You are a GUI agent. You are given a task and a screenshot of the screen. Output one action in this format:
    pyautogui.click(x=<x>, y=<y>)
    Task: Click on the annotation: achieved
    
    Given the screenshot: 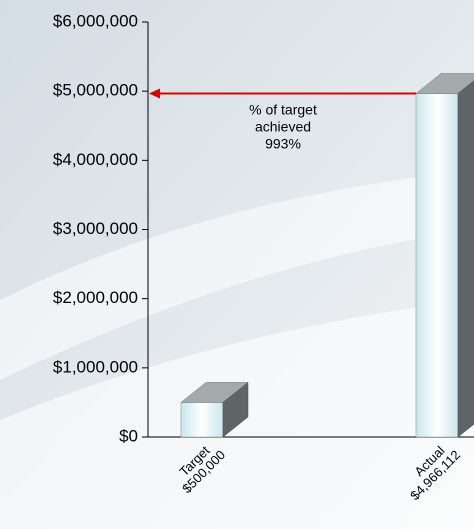 What is the action you would take?
    pyautogui.click(x=283, y=127)
    